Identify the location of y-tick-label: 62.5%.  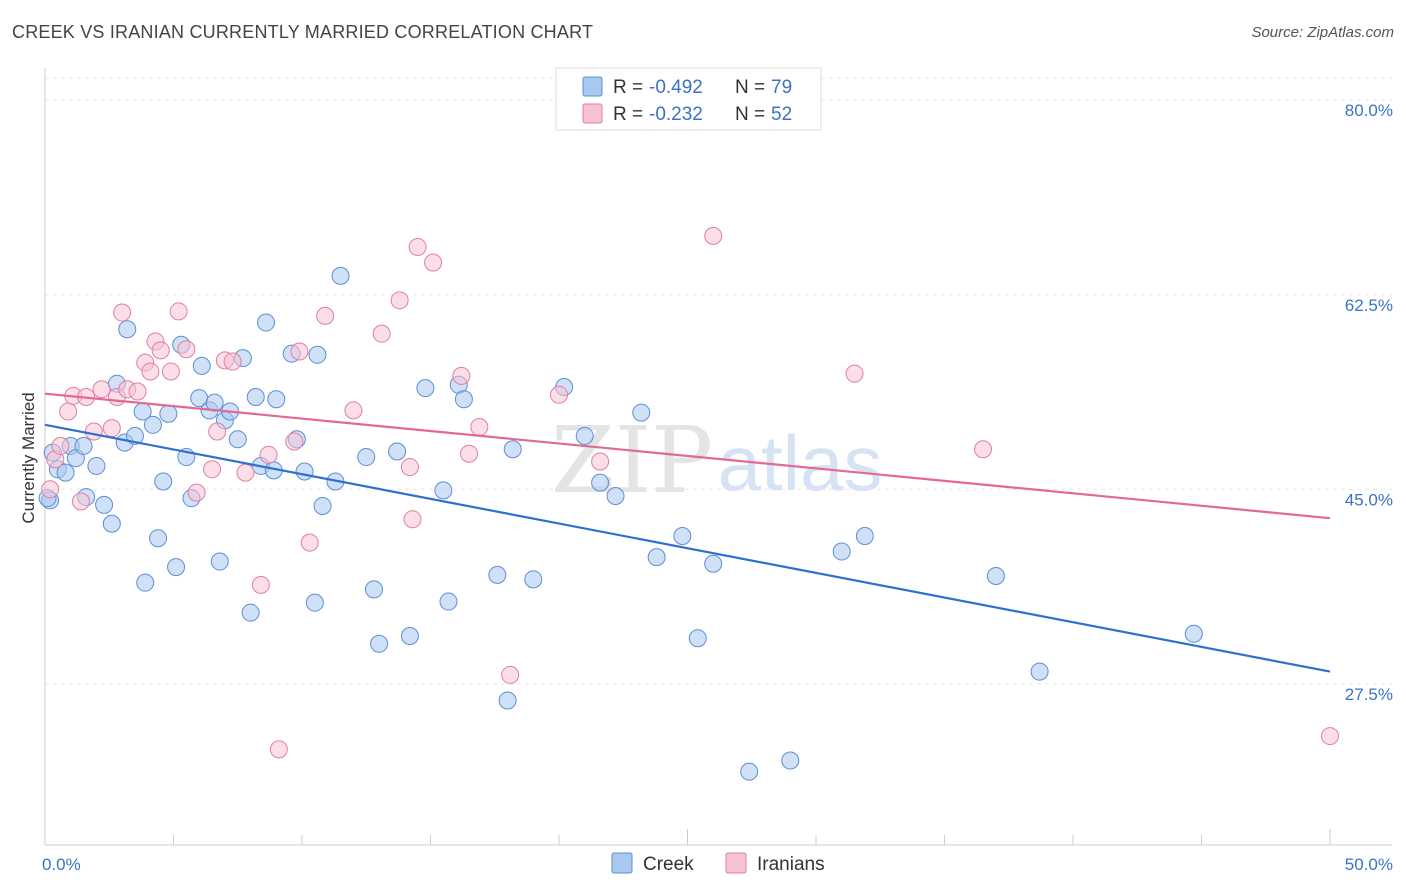
(1369, 305).